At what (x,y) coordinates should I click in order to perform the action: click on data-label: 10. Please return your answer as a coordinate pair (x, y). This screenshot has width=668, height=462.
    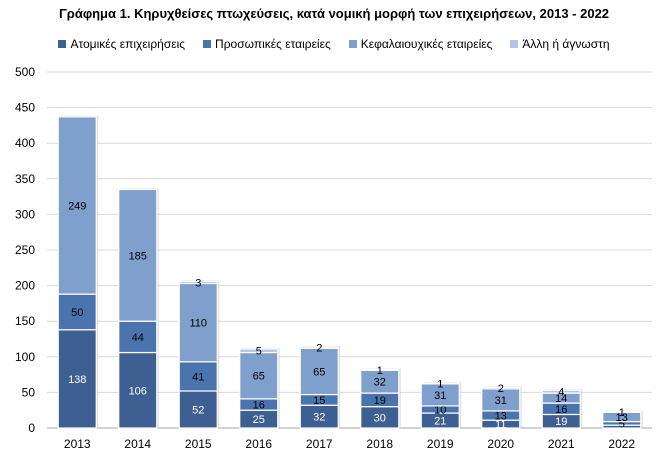
    Looking at the image, I should click on (440, 410).